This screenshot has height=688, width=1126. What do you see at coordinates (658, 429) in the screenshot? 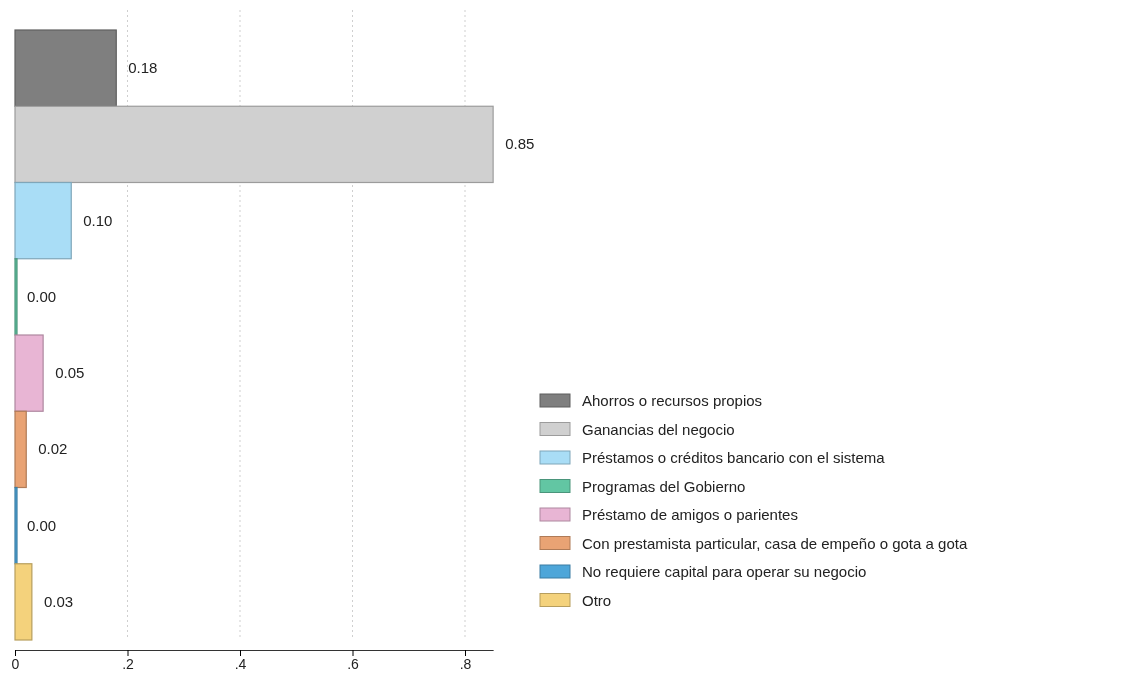
I see `legend-label: Ganancias del negocio` at bounding box center [658, 429].